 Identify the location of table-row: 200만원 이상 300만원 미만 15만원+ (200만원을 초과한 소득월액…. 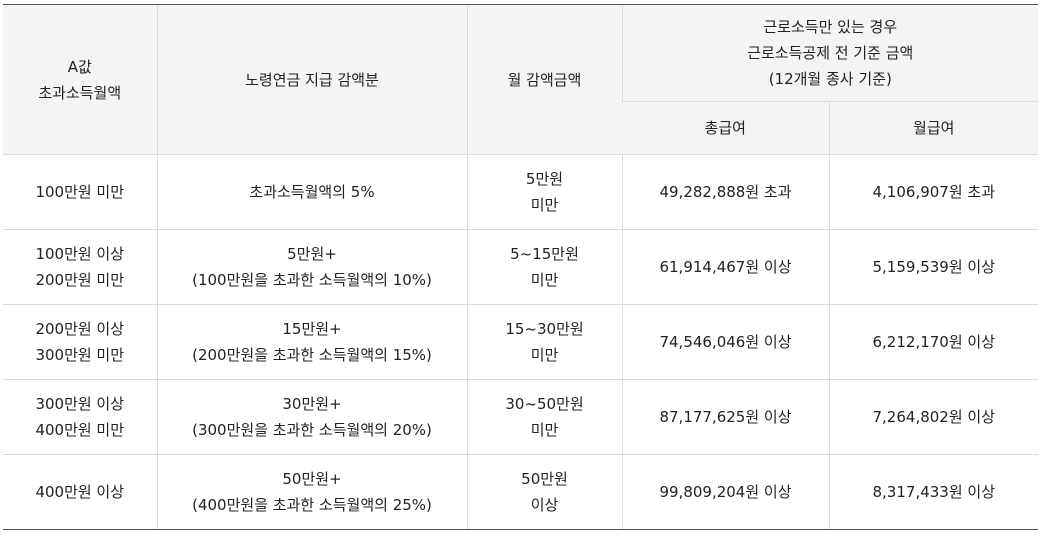
(521, 342).